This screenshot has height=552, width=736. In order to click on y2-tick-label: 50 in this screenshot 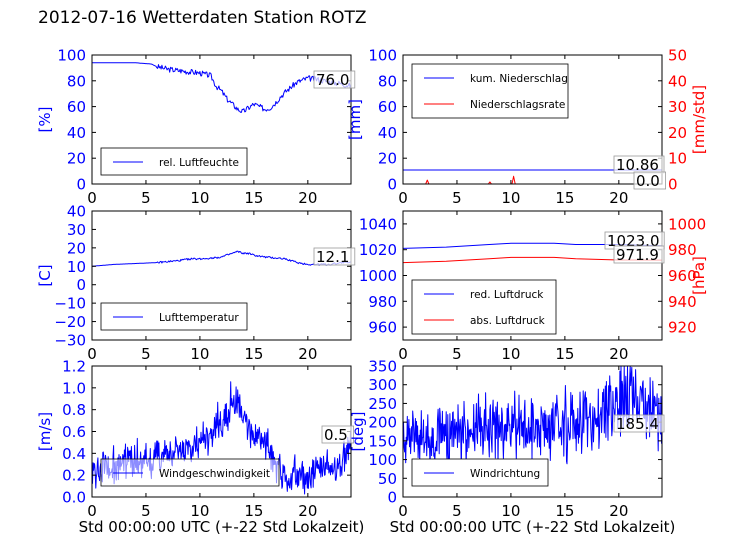, I will do `click(677, 56)`.